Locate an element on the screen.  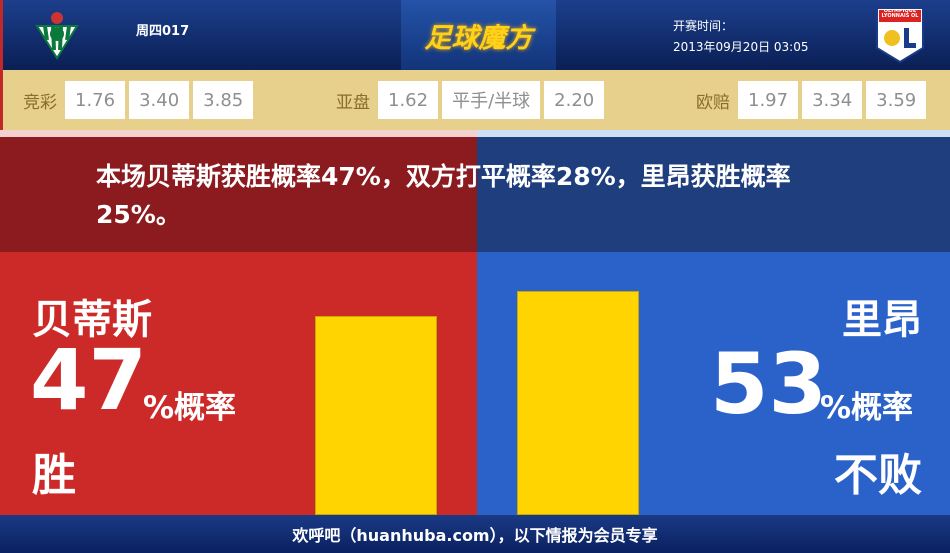
odds-group-yapan: 亚盘 1.62 平手/半球 2.20 is located at coordinates (470, 100).